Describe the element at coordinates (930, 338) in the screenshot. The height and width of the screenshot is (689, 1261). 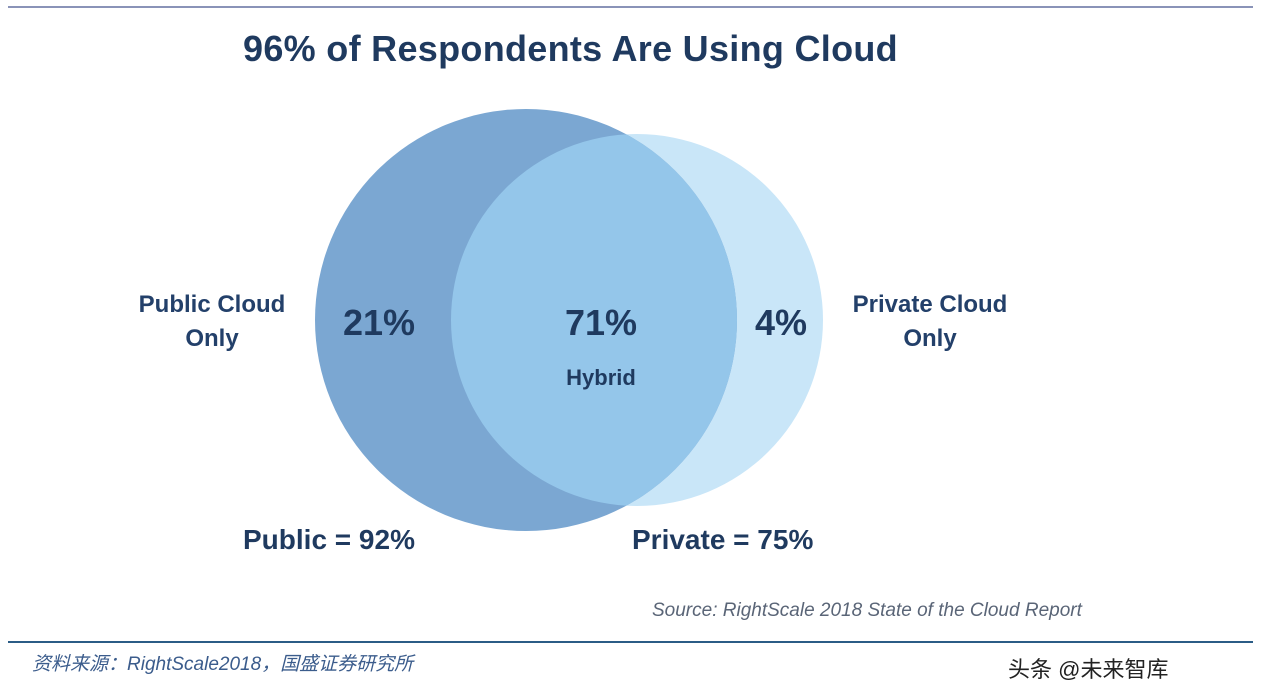
I see `private-only-label-line2: Only` at that location.